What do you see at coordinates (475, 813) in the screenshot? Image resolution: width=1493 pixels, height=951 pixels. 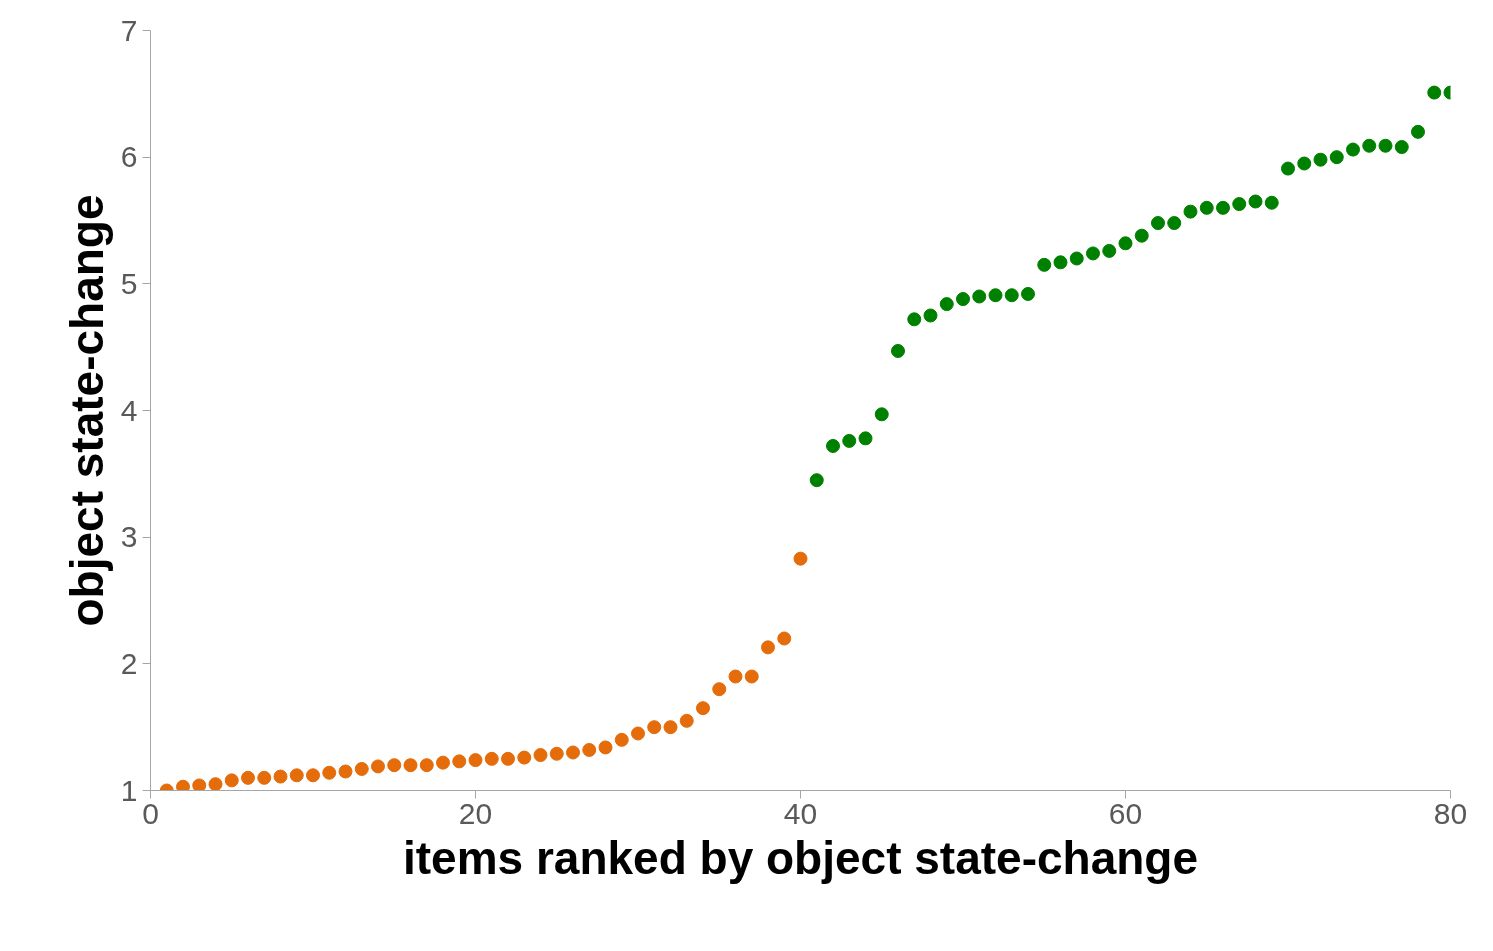 I see `x-tick-label: 20` at bounding box center [475, 813].